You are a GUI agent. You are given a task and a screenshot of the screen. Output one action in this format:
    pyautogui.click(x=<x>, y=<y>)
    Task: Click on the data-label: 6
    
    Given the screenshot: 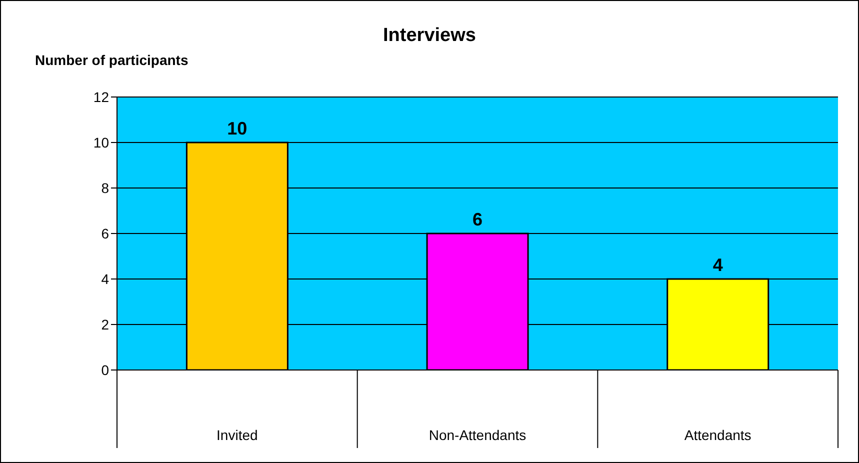 What is the action you would take?
    pyautogui.click(x=477, y=220)
    